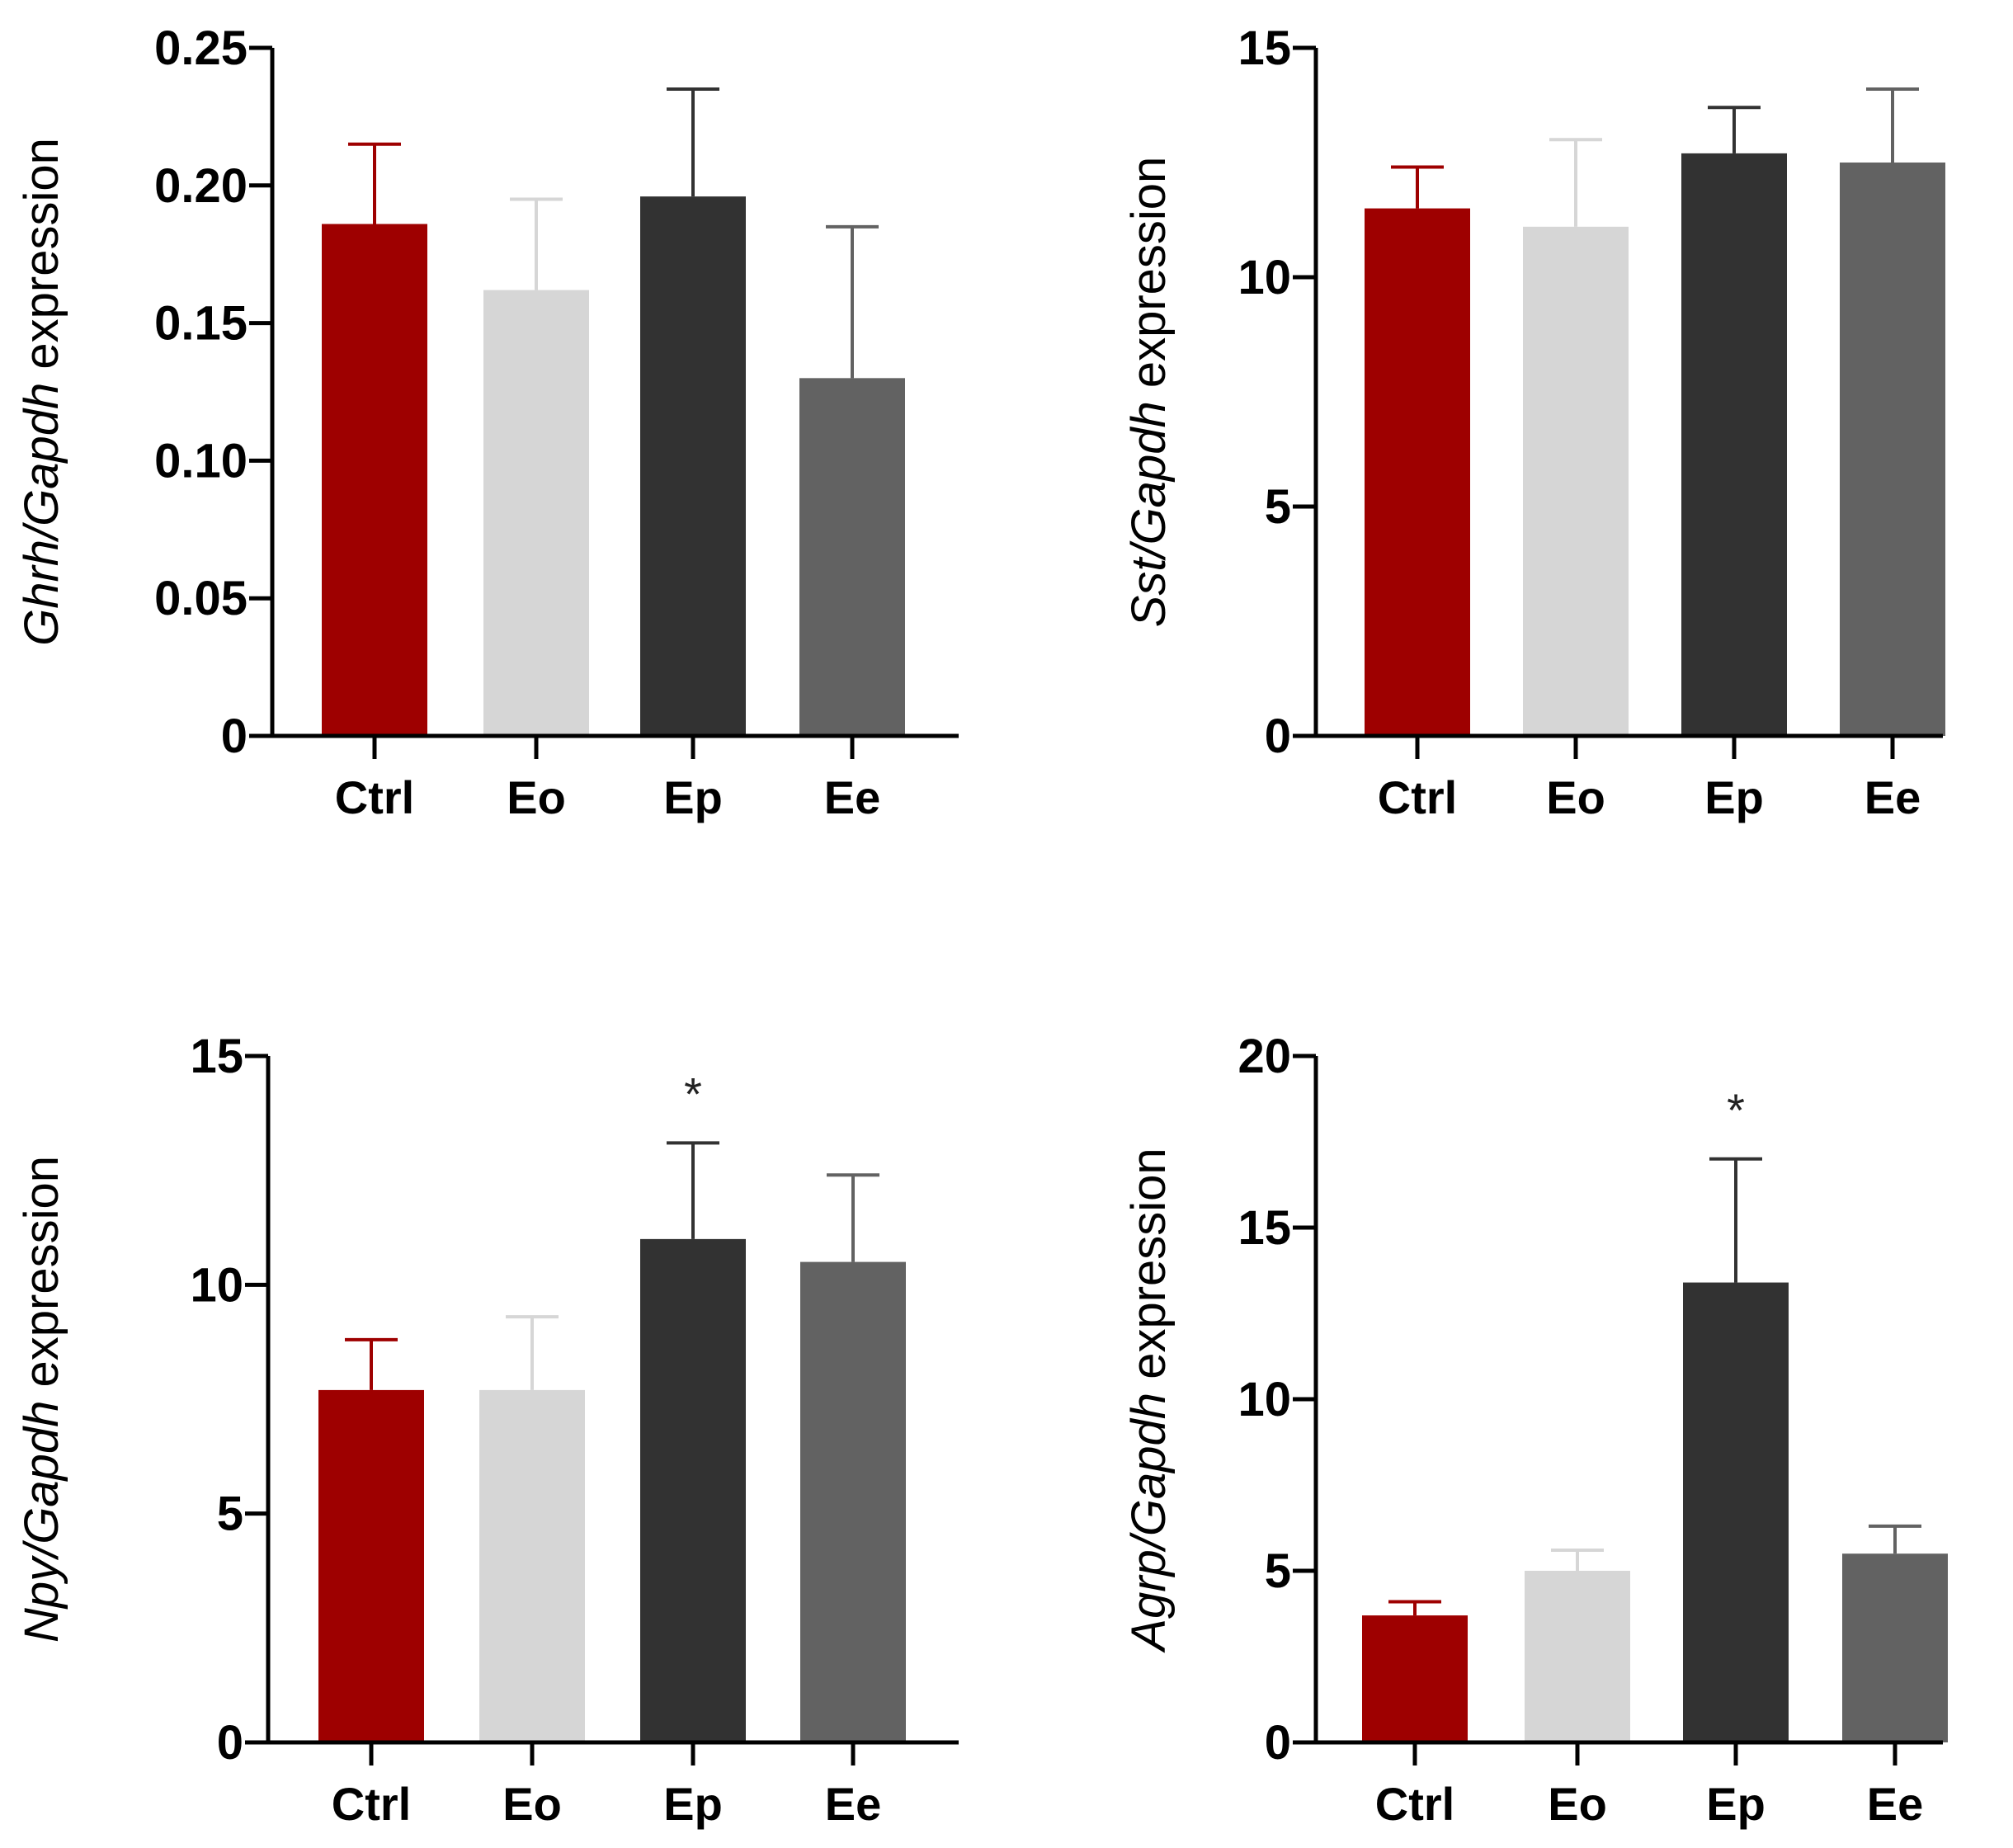 Image resolution: width=2013 pixels, height=1848 pixels. What do you see at coordinates (1149, 514) in the screenshot?
I see `y-axis-label-gene: Sst/Gapdh` at bounding box center [1149, 514].